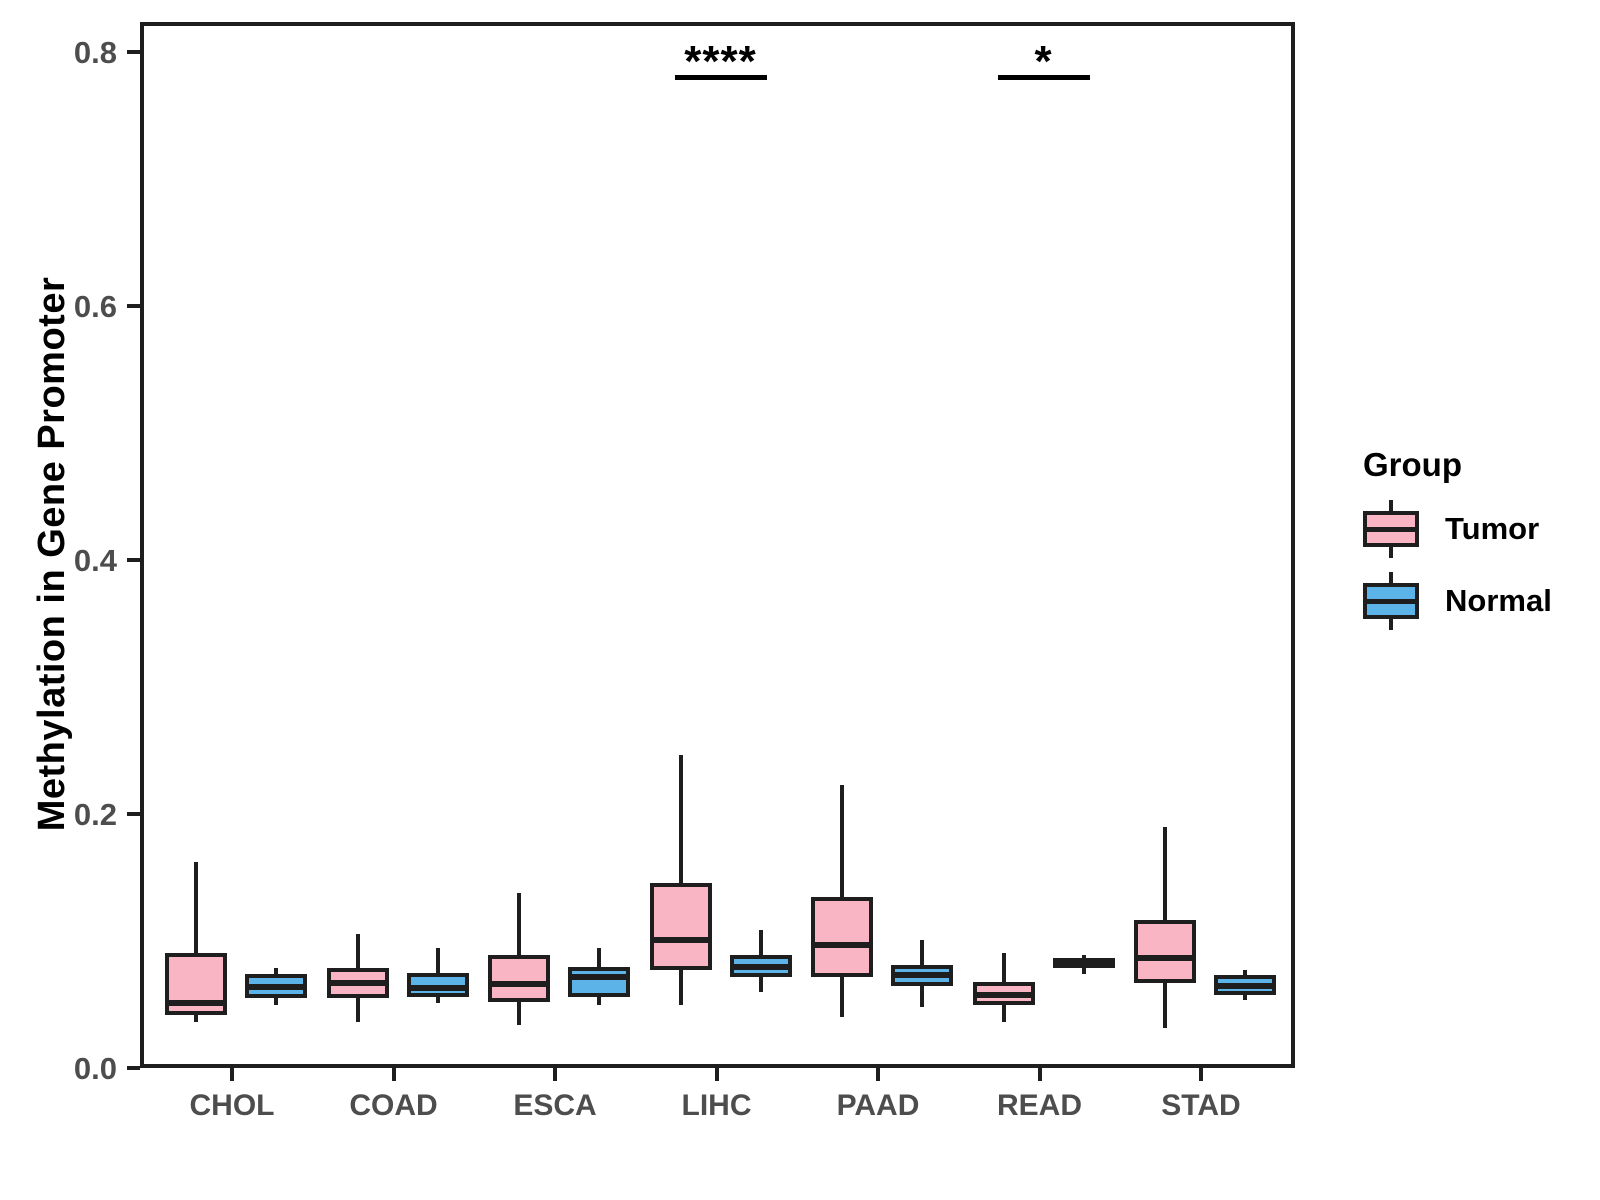  I want to click on median-chol-normal, so click(276, 986).